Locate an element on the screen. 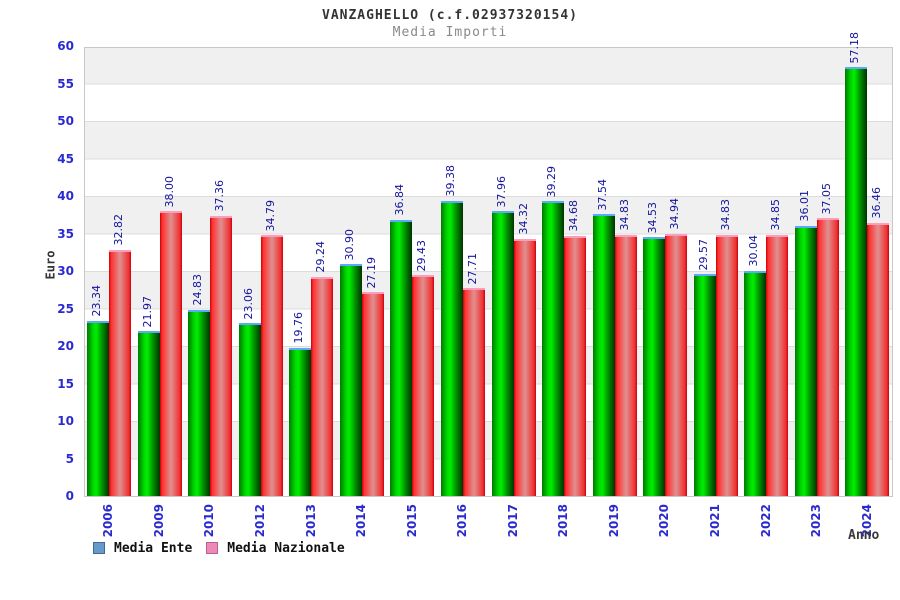 The height and width of the screenshot is (600, 900). x-tick-label-2023: 2023 is located at coordinates (816, 521).